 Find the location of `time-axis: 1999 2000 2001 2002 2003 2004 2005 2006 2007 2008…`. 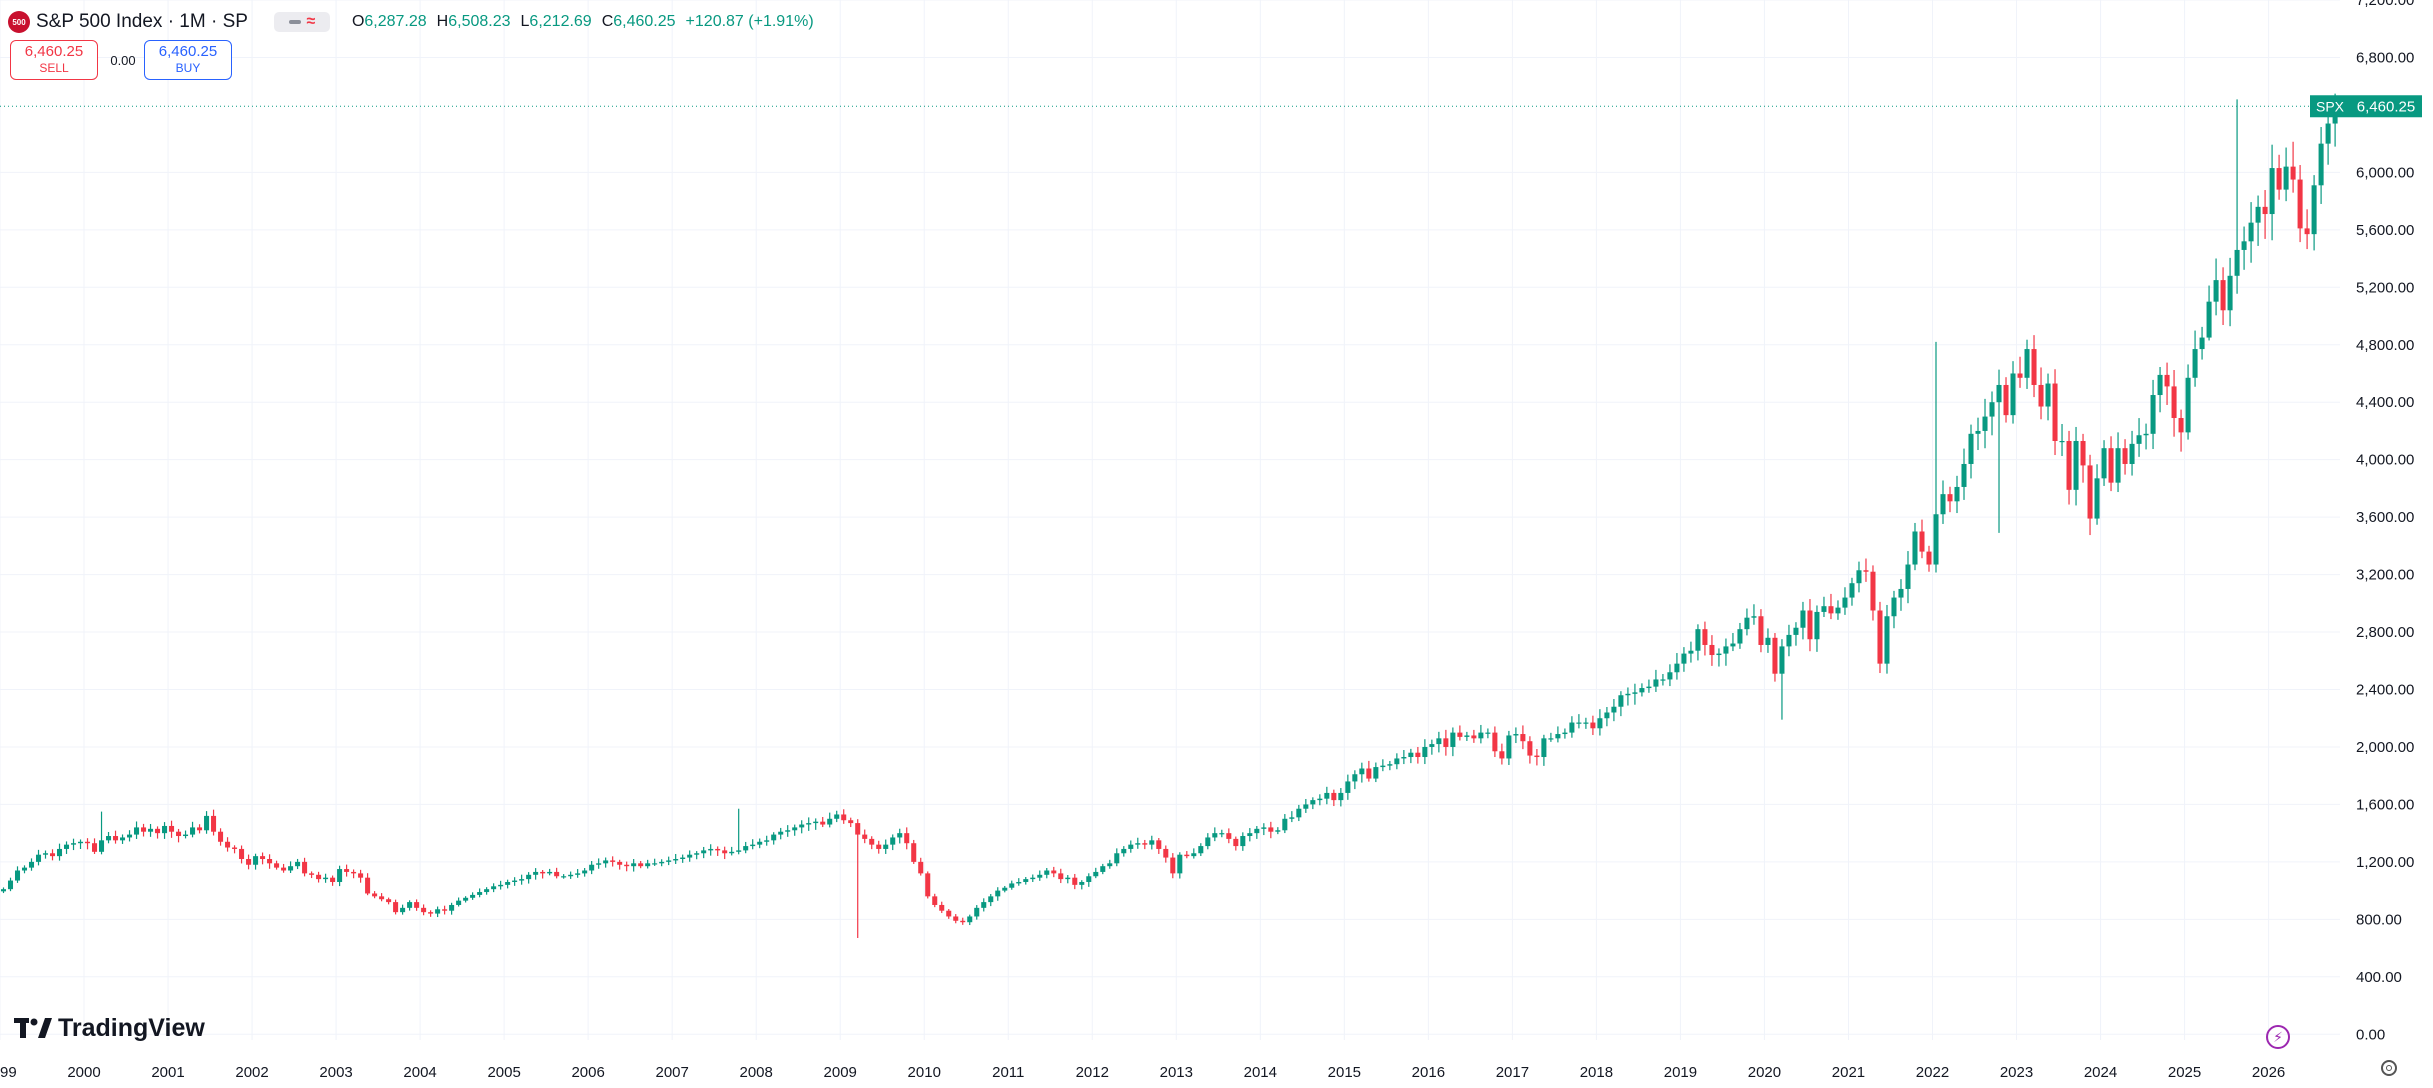

time-axis: 1999 2000 2001 2002 2003 2004 2005 2006 2007 2008… is located at coordinates (1142, 1072).